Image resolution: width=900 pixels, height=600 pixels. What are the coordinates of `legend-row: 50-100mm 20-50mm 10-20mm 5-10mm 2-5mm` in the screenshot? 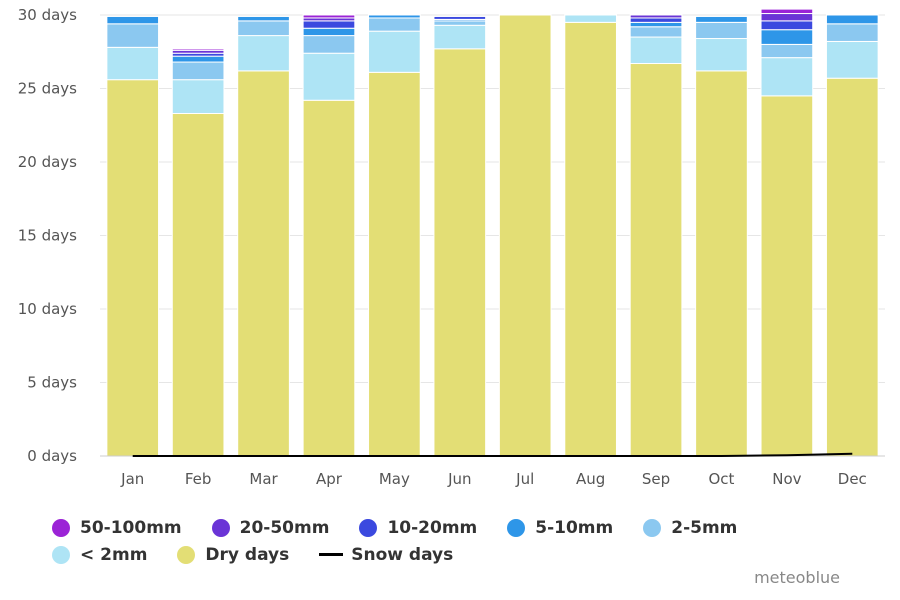 It's located at (452, 527).